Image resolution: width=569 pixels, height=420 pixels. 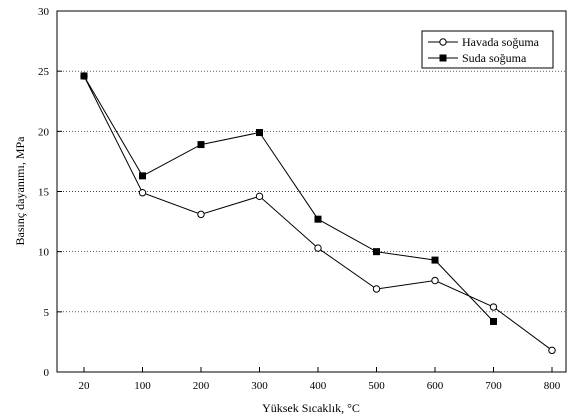 What do you see at coordinates (47, 373) in the screenshot?
I see `y-tick-label-0: 0` at bounding box center [47, 373].